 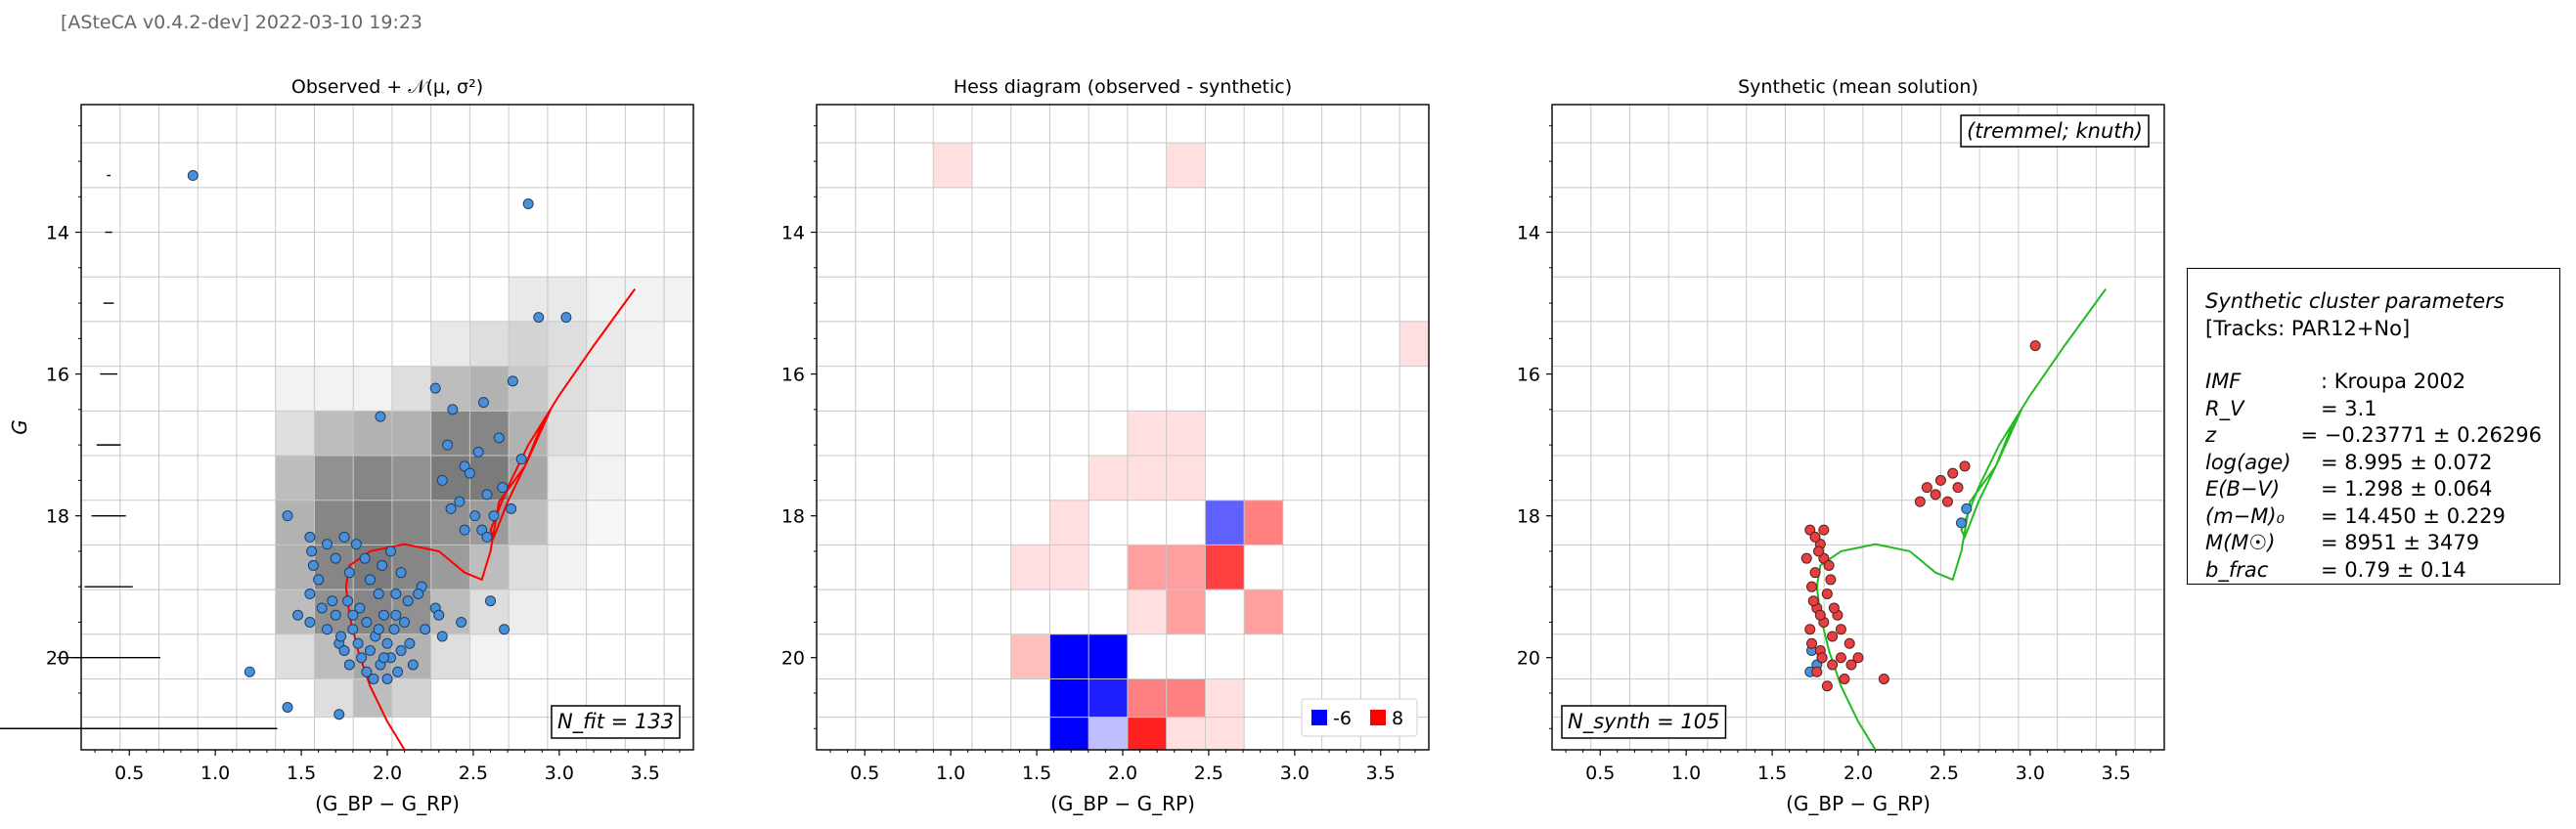 What do you see at coordinates (2243, 489) in the screenshot?
I see `param-name: E(B−V)` at bounding box center [2243, 489].